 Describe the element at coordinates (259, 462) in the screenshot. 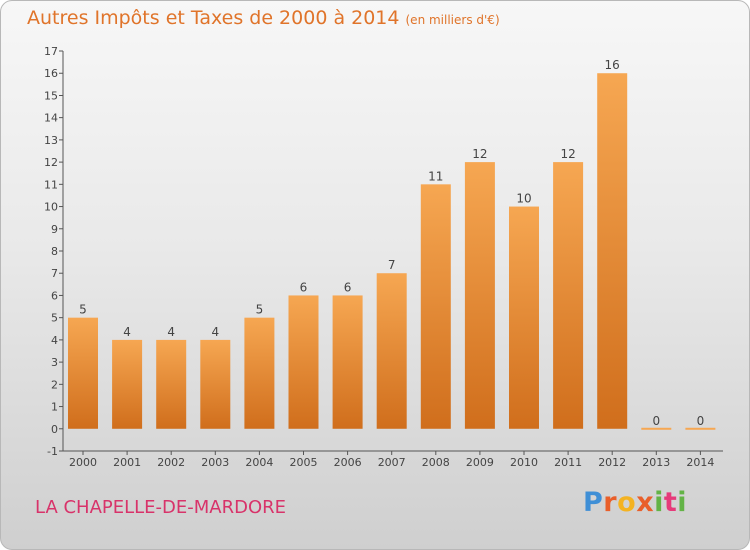

I see `x-tick-label: 2004` at that location.